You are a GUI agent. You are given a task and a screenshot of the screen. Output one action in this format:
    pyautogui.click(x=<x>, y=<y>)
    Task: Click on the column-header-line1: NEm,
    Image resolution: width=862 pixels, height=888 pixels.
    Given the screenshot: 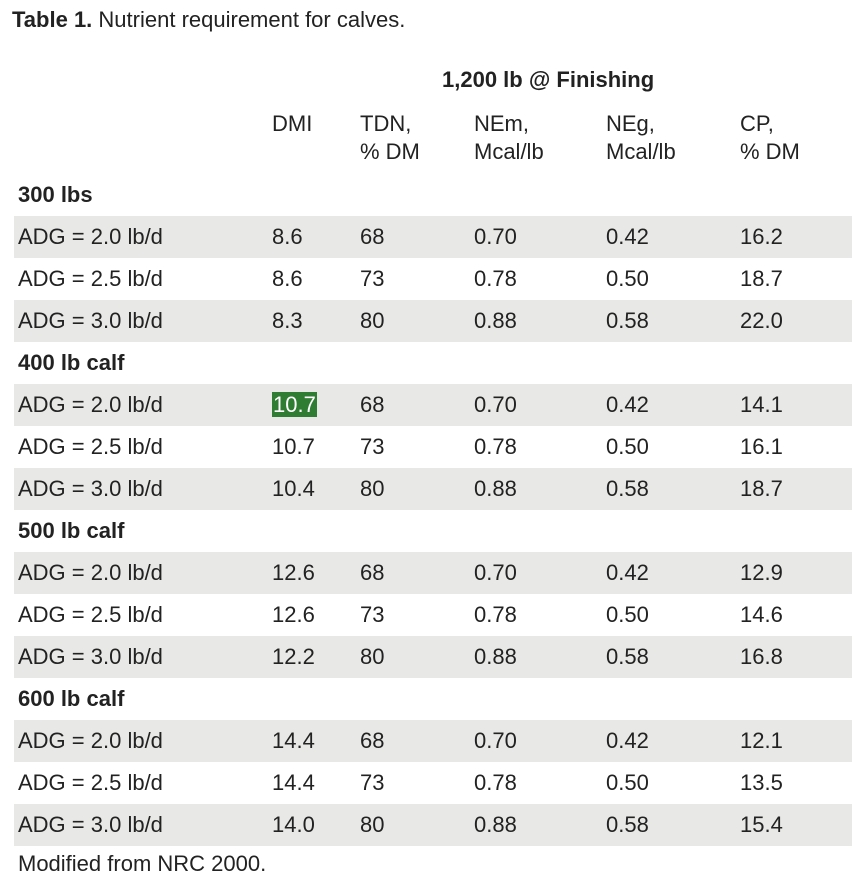 What is the action you would take?
    pyautogui.click(x=501, y=123)
    